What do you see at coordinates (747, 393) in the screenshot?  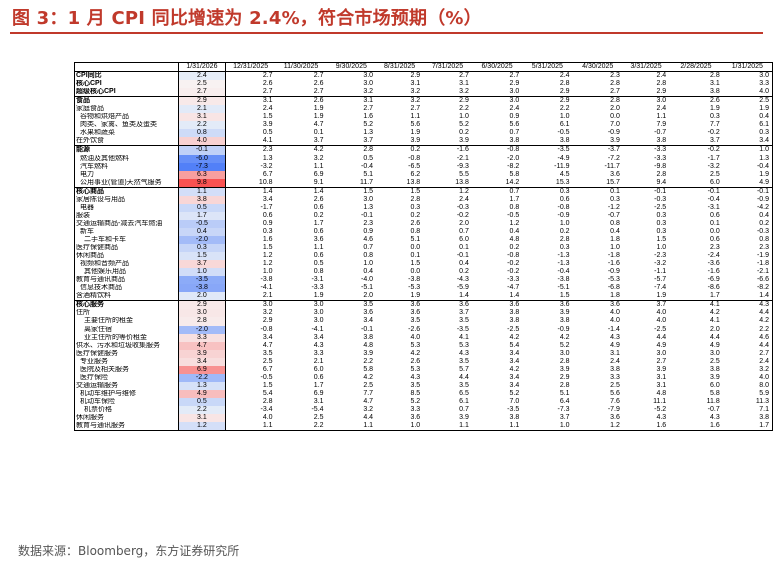 I see `value-cell: 5.9` at bounding box center [747, 393].